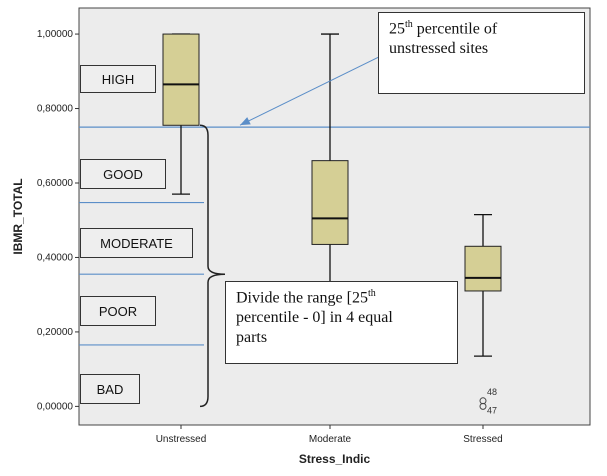 This screenshot has height=476, width=607. What do you see at coordinates (136, 243) in the screenshot?
I see `class-label-moderate: MODERATE` at bounding box center [136, 243].